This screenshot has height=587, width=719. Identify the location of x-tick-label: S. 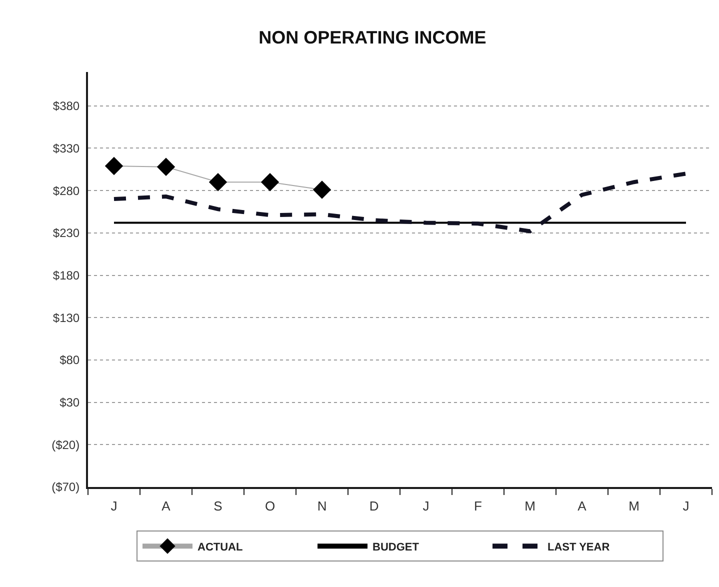
(218, 506).